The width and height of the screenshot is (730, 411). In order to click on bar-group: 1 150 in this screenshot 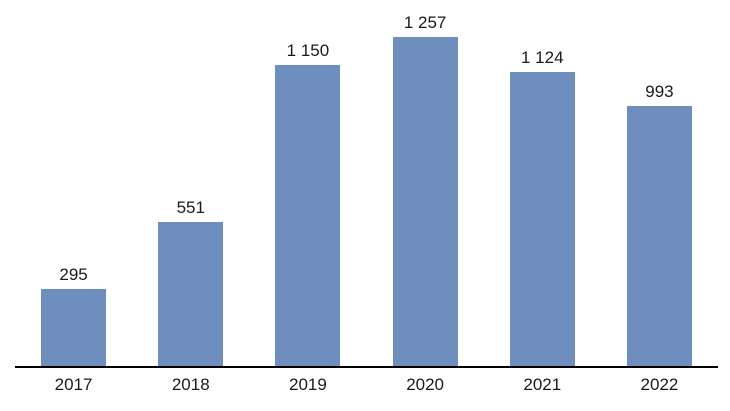, I will do `click(307, 183)`.